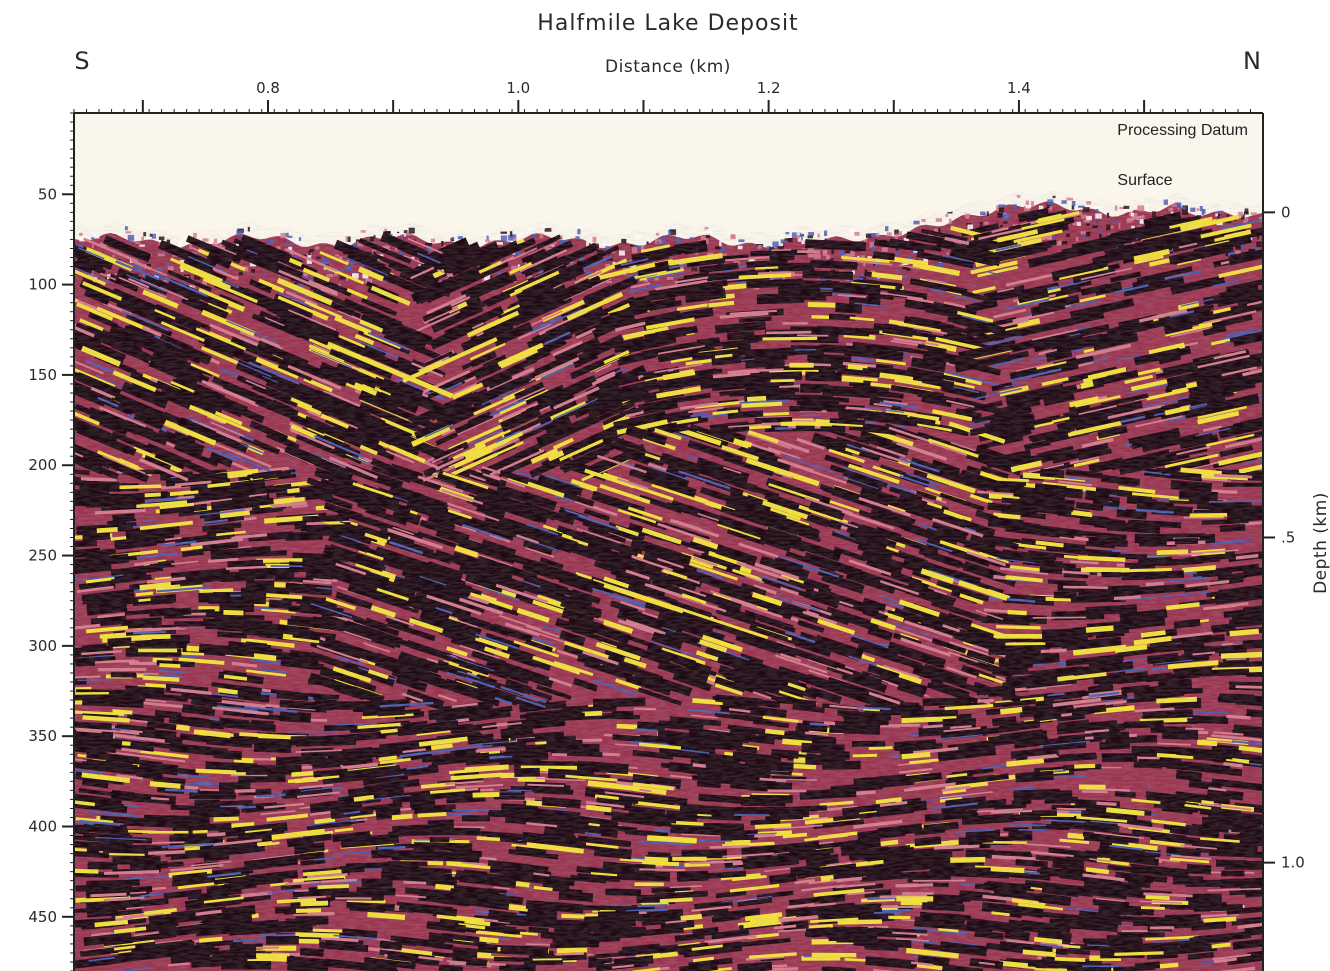 The height and width of the screenshot is (971, 1330). I want to click on x-axis-label: Distance (km), so click(668, 67).